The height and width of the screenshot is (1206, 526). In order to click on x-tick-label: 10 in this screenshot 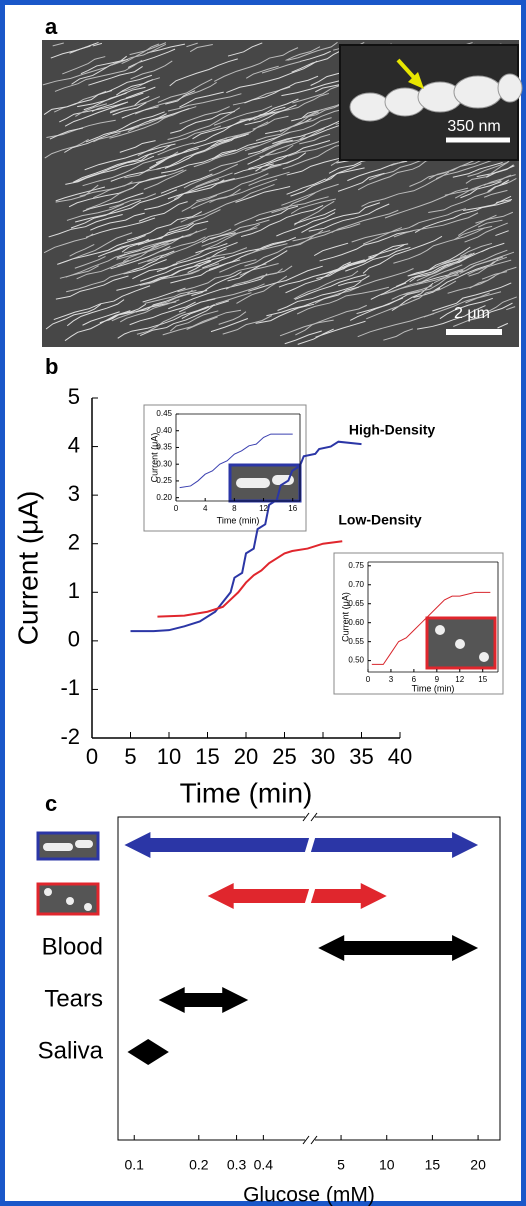, I will do `click(387, 1165)`.